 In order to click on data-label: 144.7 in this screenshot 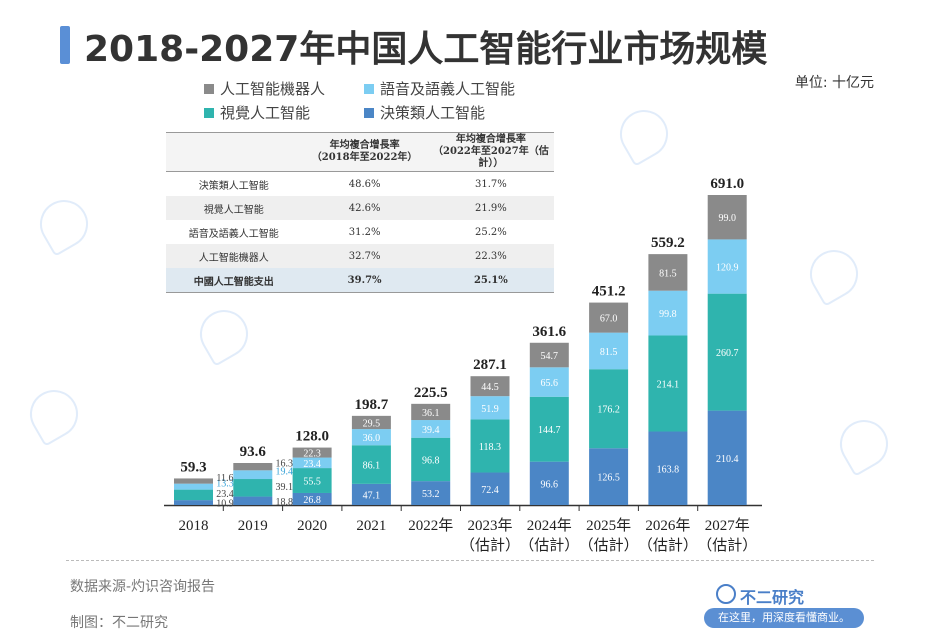, I will do `click(549, 430)`.